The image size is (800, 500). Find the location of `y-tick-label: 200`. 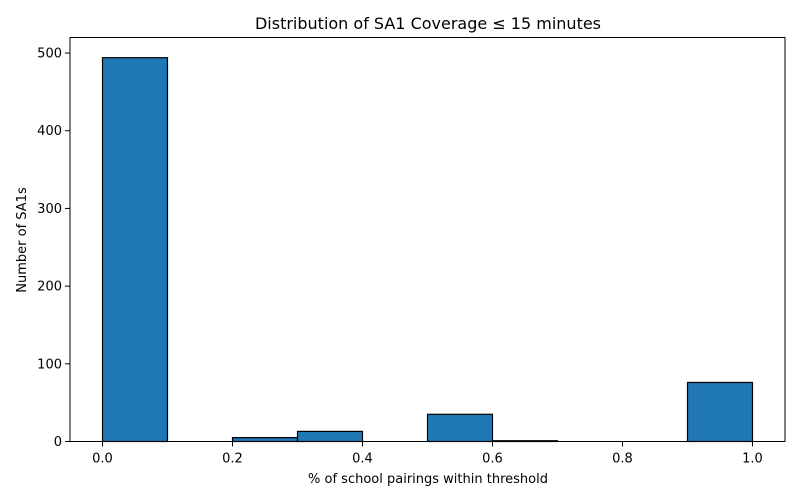

y-tick-label: 200 is located at coordinates (49, 287).